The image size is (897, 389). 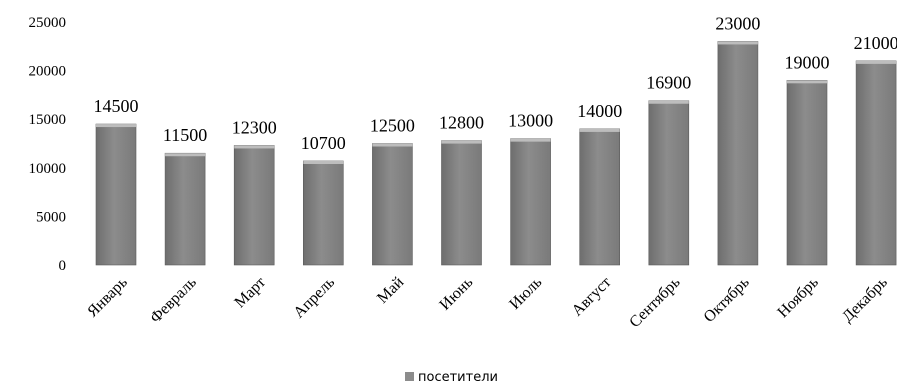 I want to click on y-tick-label: 20000, so click(x=48, y=72).